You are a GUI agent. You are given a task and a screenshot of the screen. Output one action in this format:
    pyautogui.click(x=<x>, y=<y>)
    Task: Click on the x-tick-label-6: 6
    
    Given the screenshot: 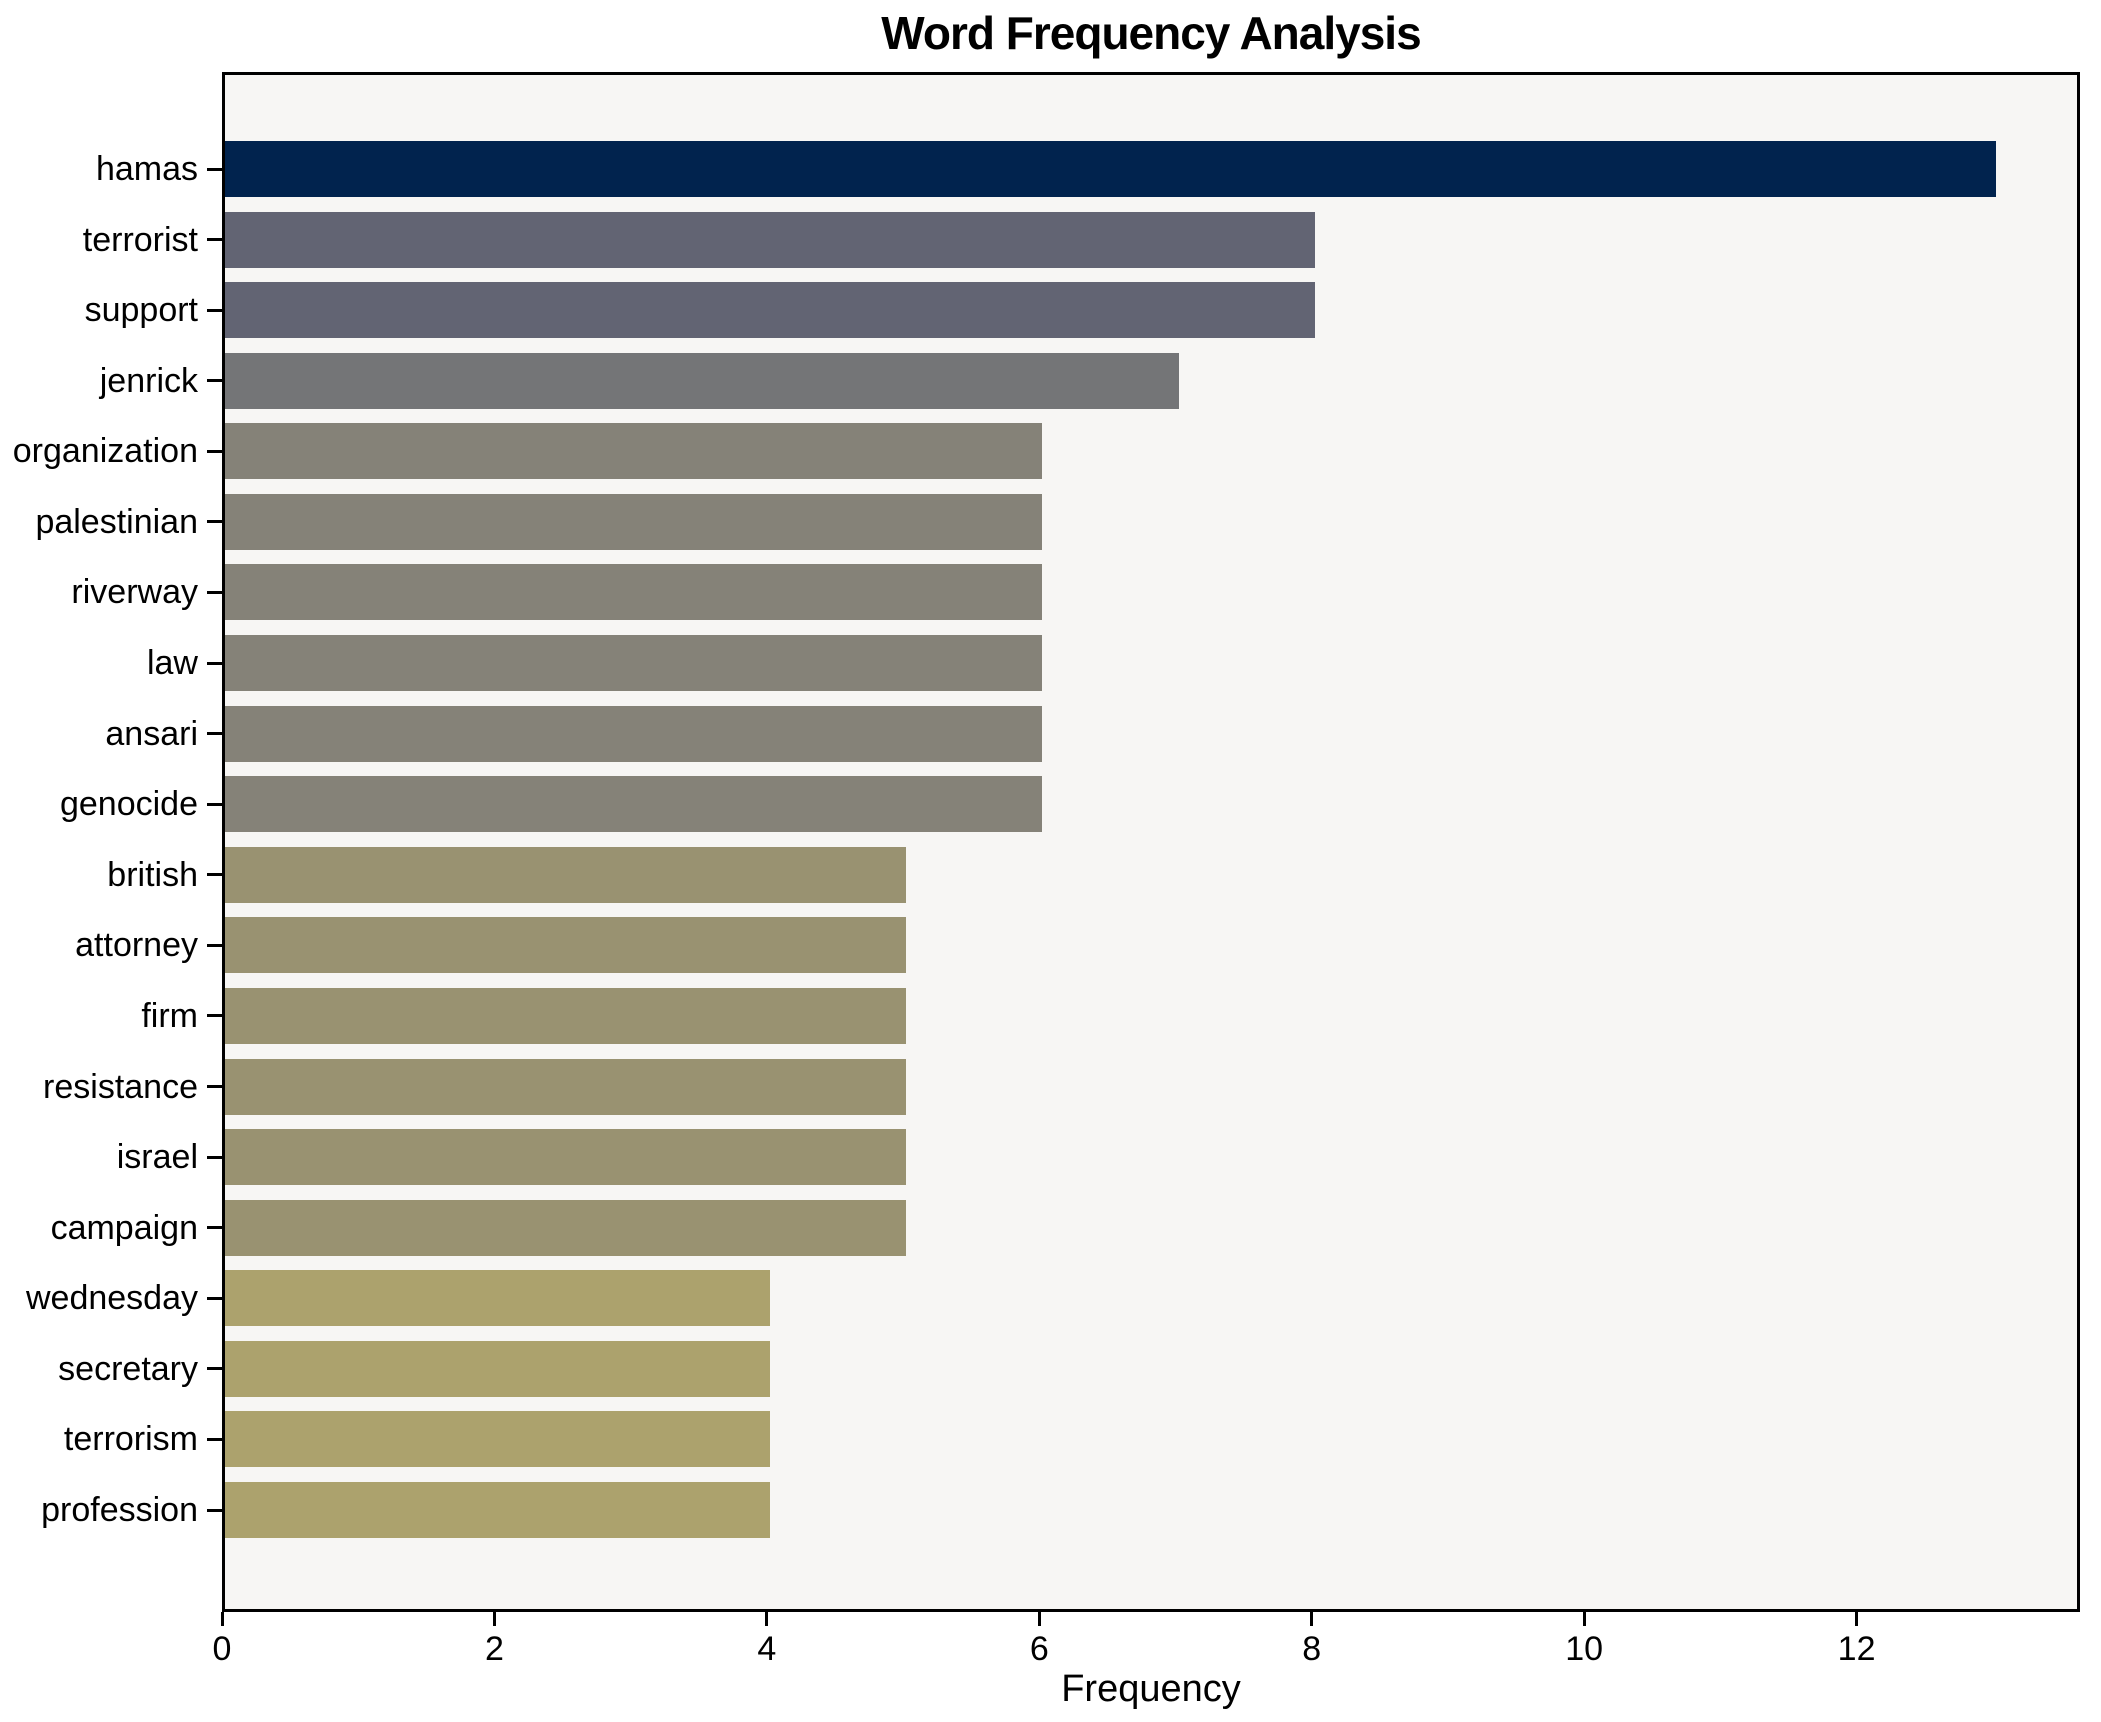 What is the action you would take?
    pyautogui.click(x=1039, y=1649)
    